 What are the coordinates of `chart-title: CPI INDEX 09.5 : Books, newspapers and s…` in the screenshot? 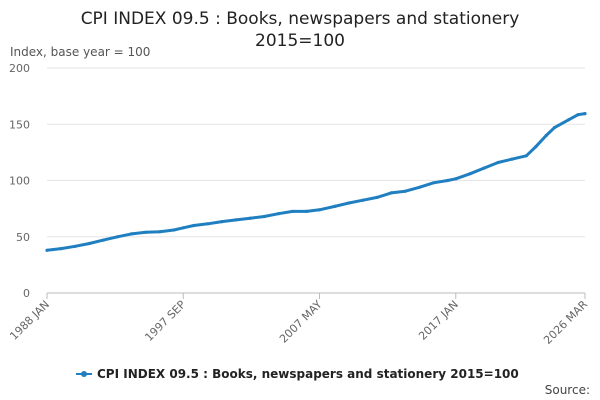 It's located at (300, 30).